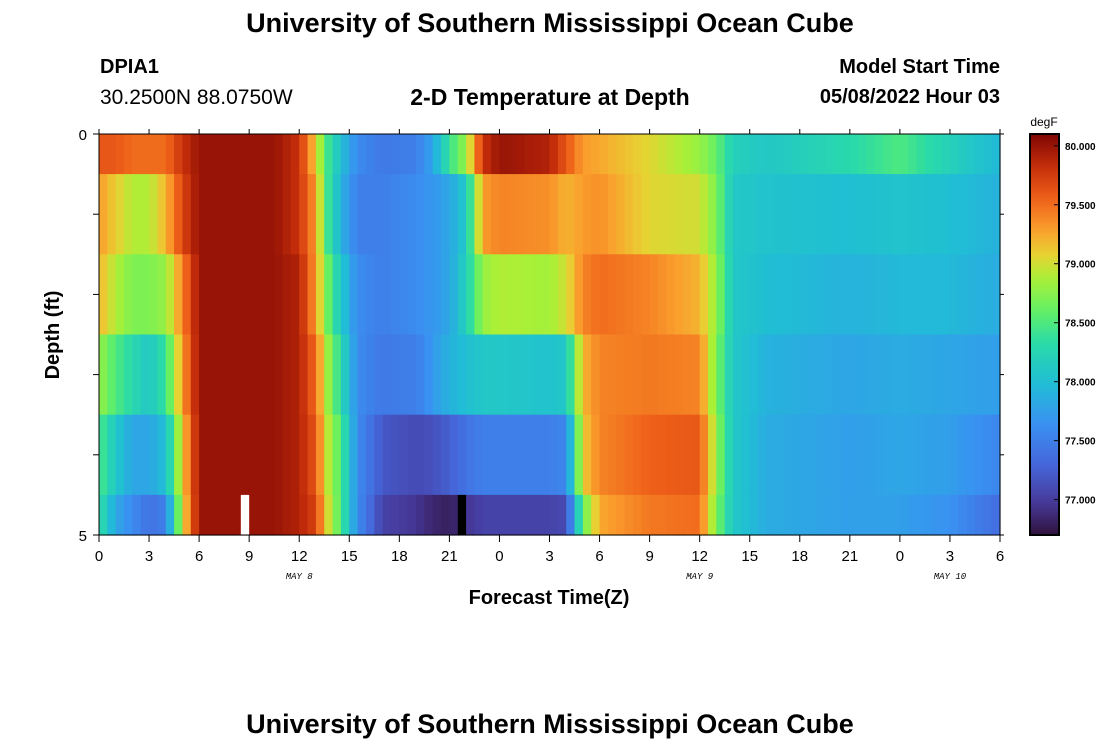  I want to click on colorbar-tick-label: 80.000, so click(1080, 147).